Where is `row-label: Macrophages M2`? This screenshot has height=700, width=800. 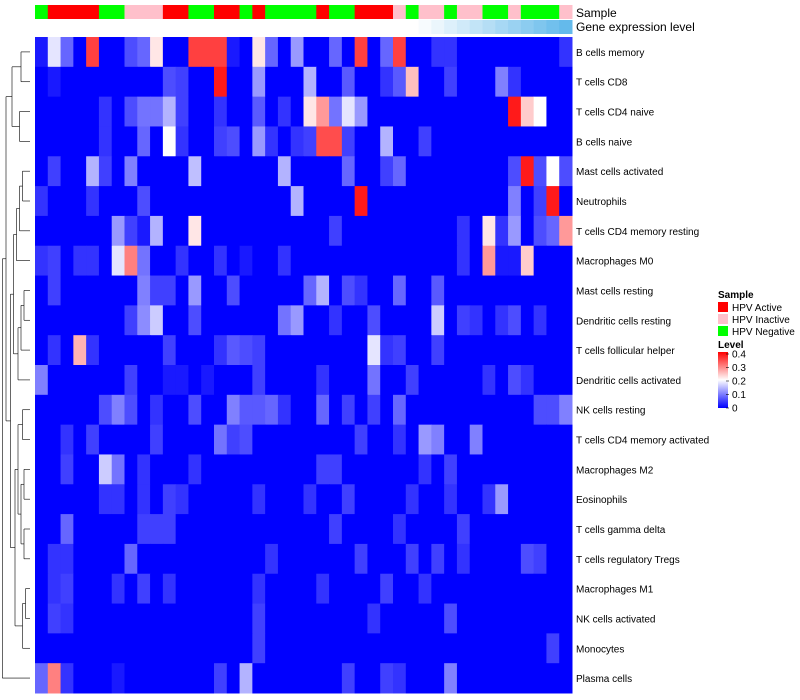
row-label: Macrophages M2 is located at coordinates (615, 470).